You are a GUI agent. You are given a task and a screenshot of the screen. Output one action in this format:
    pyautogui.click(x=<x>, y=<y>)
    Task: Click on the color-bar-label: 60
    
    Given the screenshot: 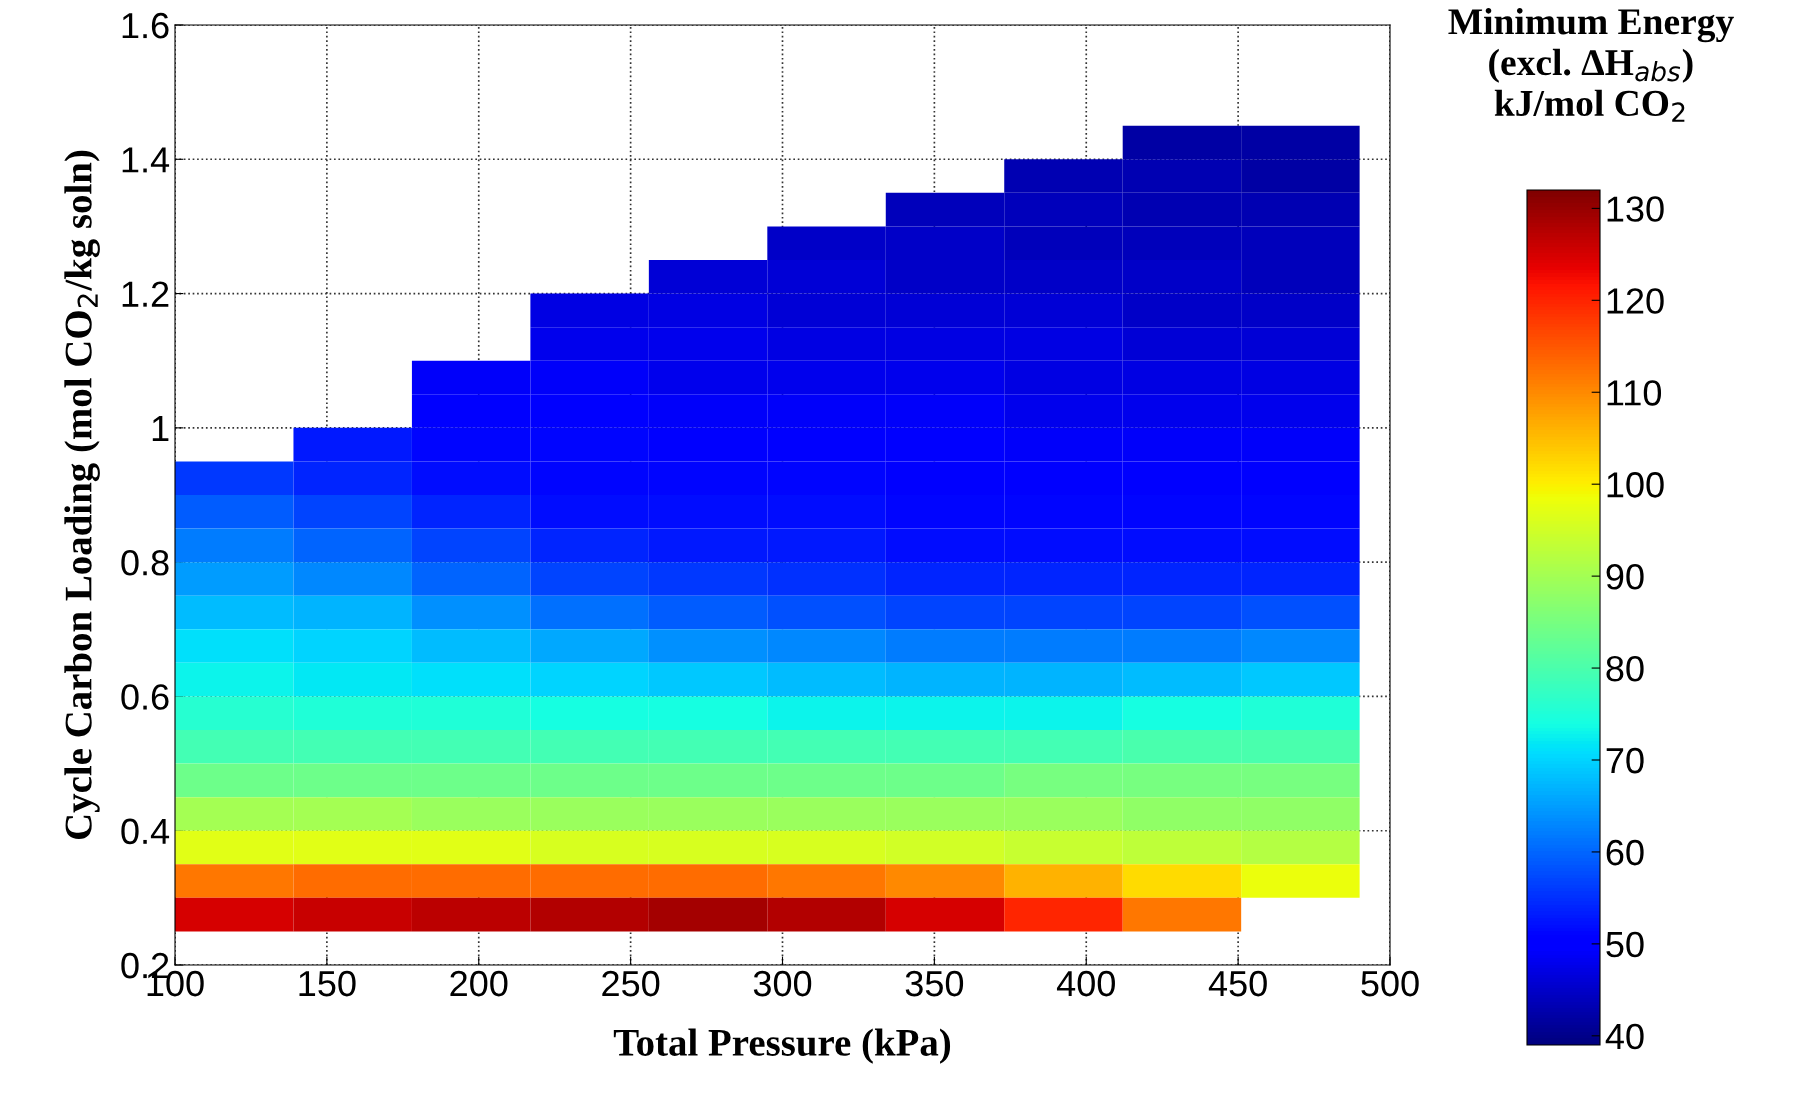 What is the action you would take?
    pyautogui.click(x=1625, y=852)
    